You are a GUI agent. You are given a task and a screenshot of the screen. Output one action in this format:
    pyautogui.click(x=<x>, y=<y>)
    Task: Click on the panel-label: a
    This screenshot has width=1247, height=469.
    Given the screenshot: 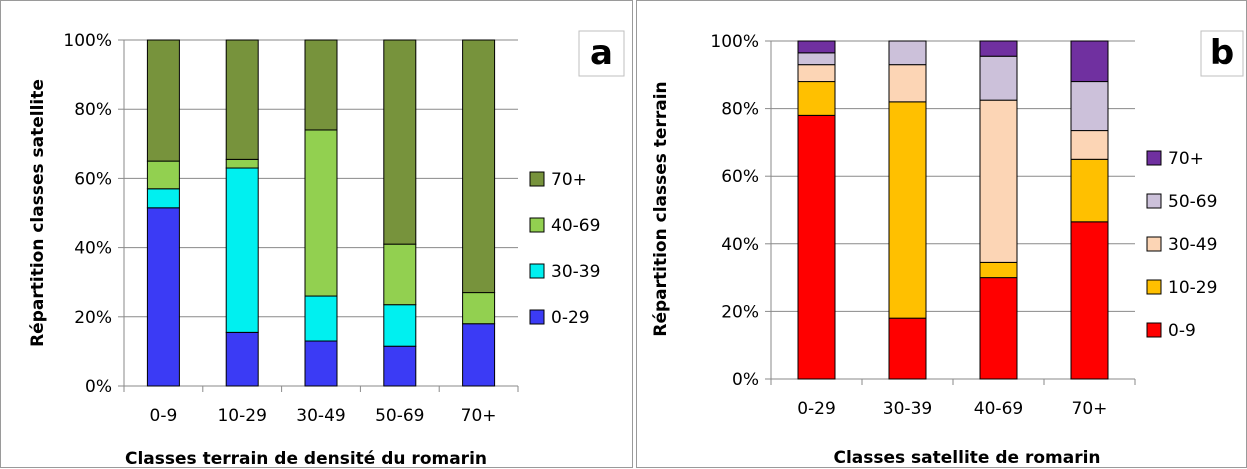 What is the action you would take?
    pyautogui.click(x=601, y=53)
    